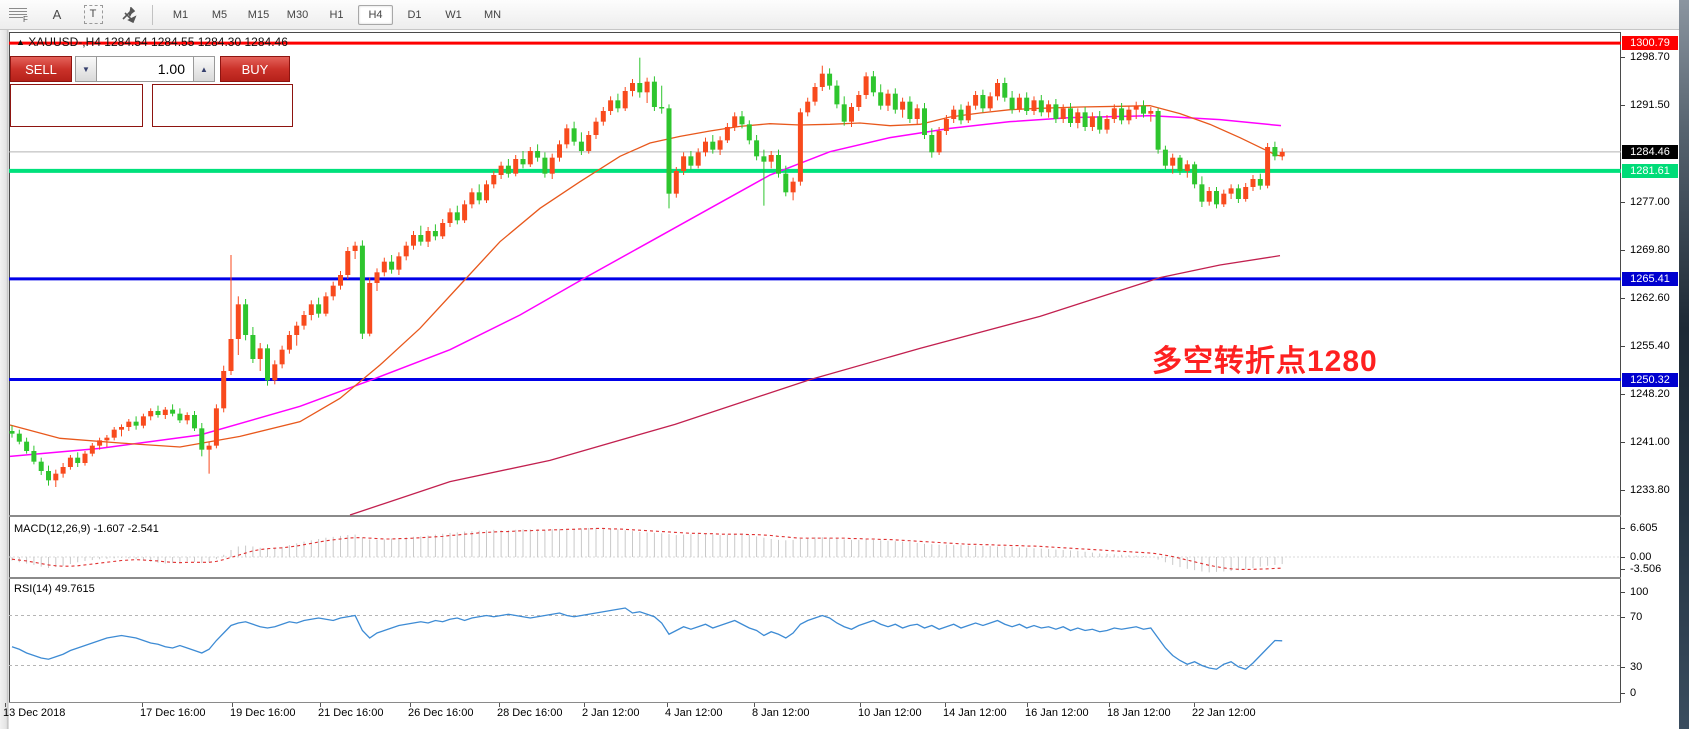  I want to click on rsi-scale-label: 0, so click(1633, 693).